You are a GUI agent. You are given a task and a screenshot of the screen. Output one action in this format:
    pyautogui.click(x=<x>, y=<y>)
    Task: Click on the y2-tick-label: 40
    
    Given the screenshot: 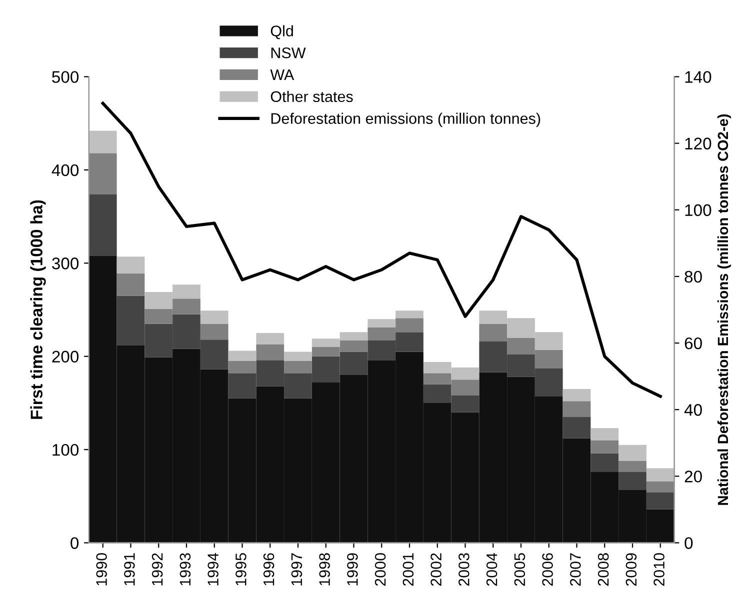 What is the action you would take?
    pyautogui.click(x=693, y=410)
    